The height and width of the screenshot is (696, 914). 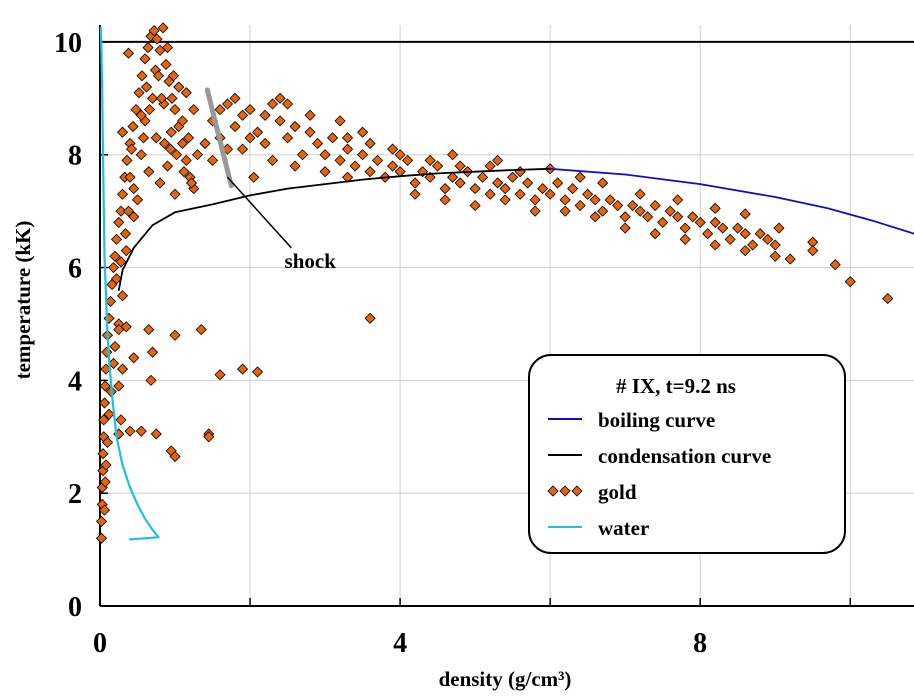 What do you see at coordinates (656, 420) in the screenshot?
I see `legend-entry-label: boiling curve` at bounding box center [656, 420].